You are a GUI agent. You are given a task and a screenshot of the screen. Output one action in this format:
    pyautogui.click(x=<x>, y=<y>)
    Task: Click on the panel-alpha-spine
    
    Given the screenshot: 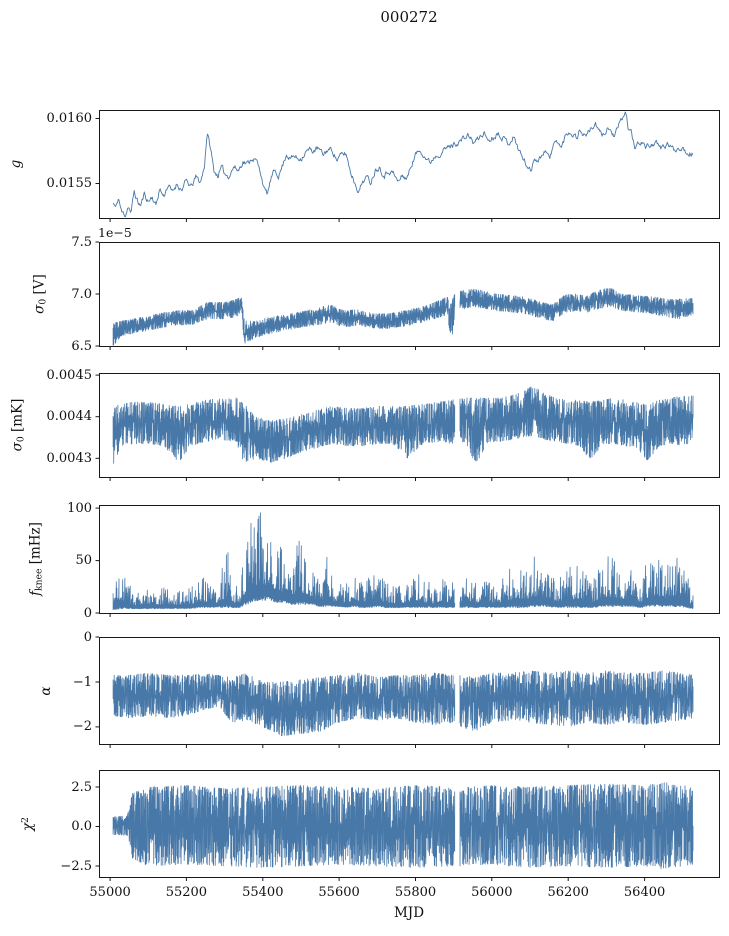 What is the action you would take?
    pyautogui.click(x=409, y=691)
    